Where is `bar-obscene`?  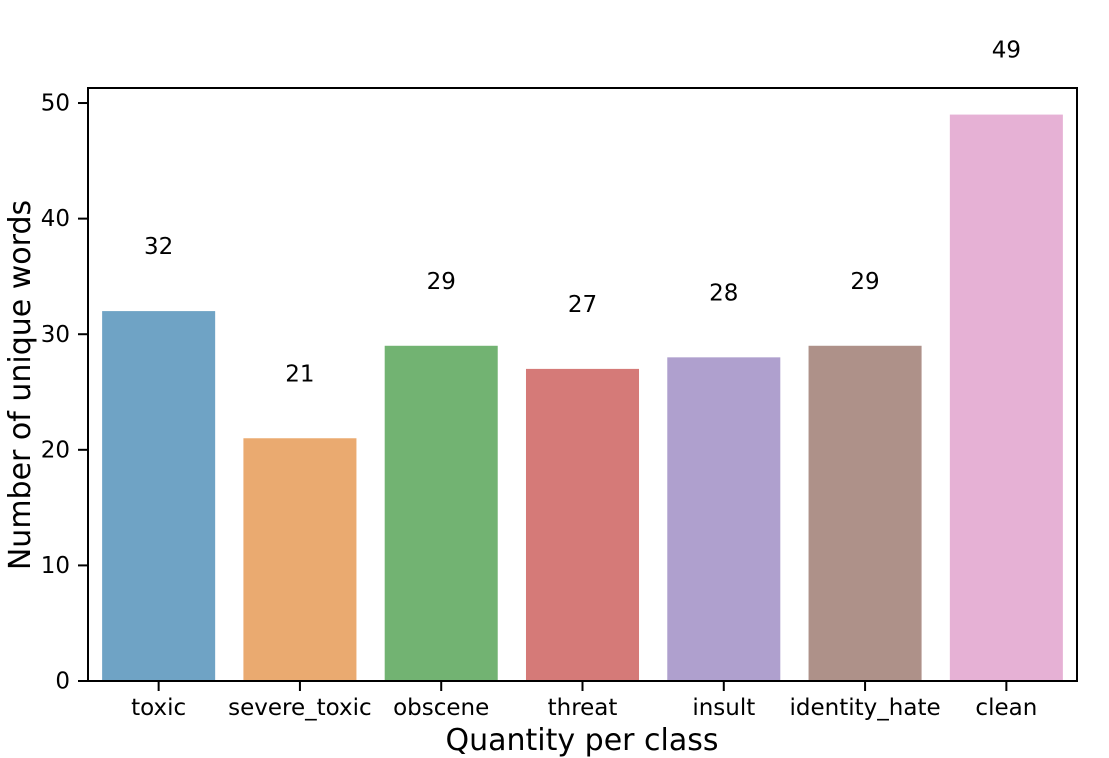
bar-obscene is located at coordinates (441, 513).